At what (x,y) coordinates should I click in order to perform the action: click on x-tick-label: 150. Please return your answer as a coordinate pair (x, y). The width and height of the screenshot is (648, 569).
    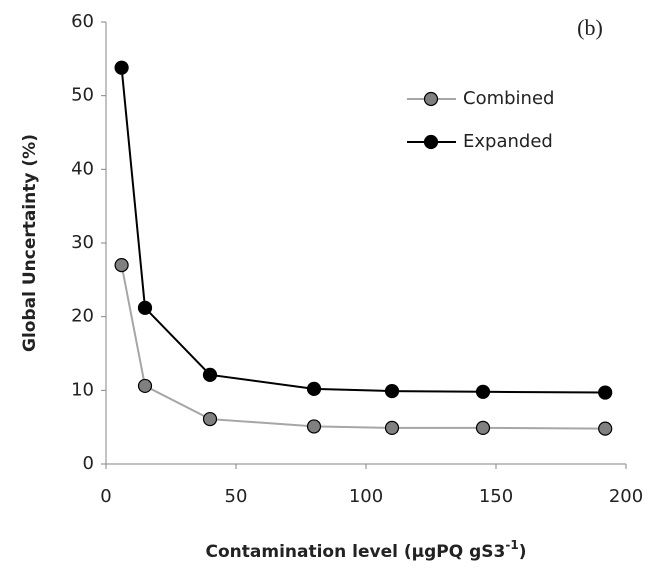
    Looking at the image, I should click on (496, 496).